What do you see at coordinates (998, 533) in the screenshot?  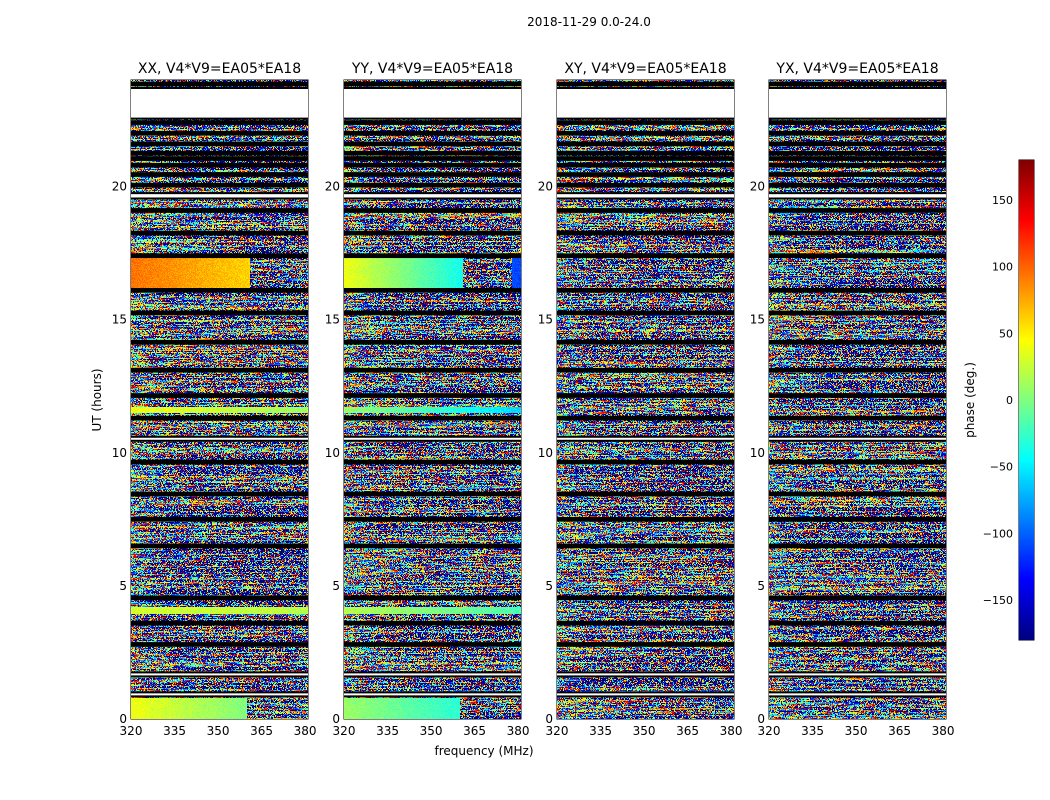 I see `colorbar-tick-label: −100` at bounding box center [998, 533].